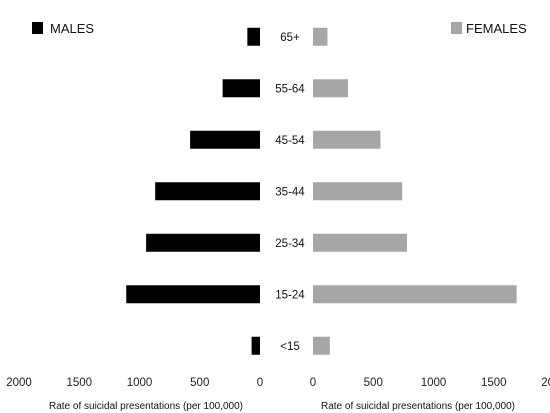 The width and height of the screenshot is (550, 413). What do you see at coordinates (545, 383) in the screenshot?
I see `females-x-tick-2000: 2000` at bounding box center [545, 383].